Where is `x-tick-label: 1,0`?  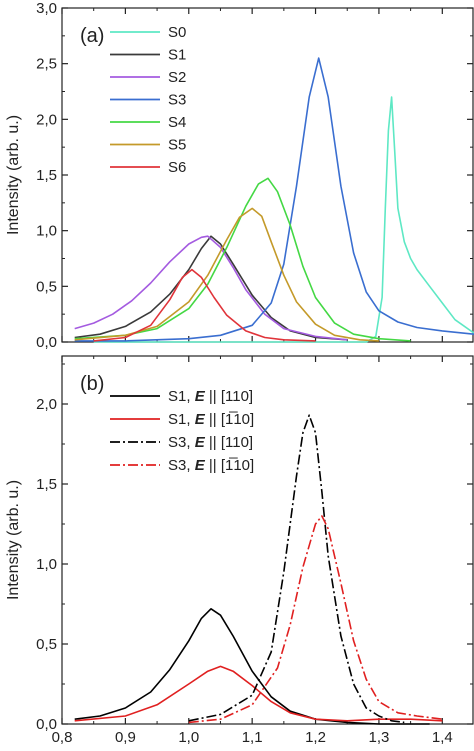 x-tick-label: 1,0 is located at coordinates (188, 737).